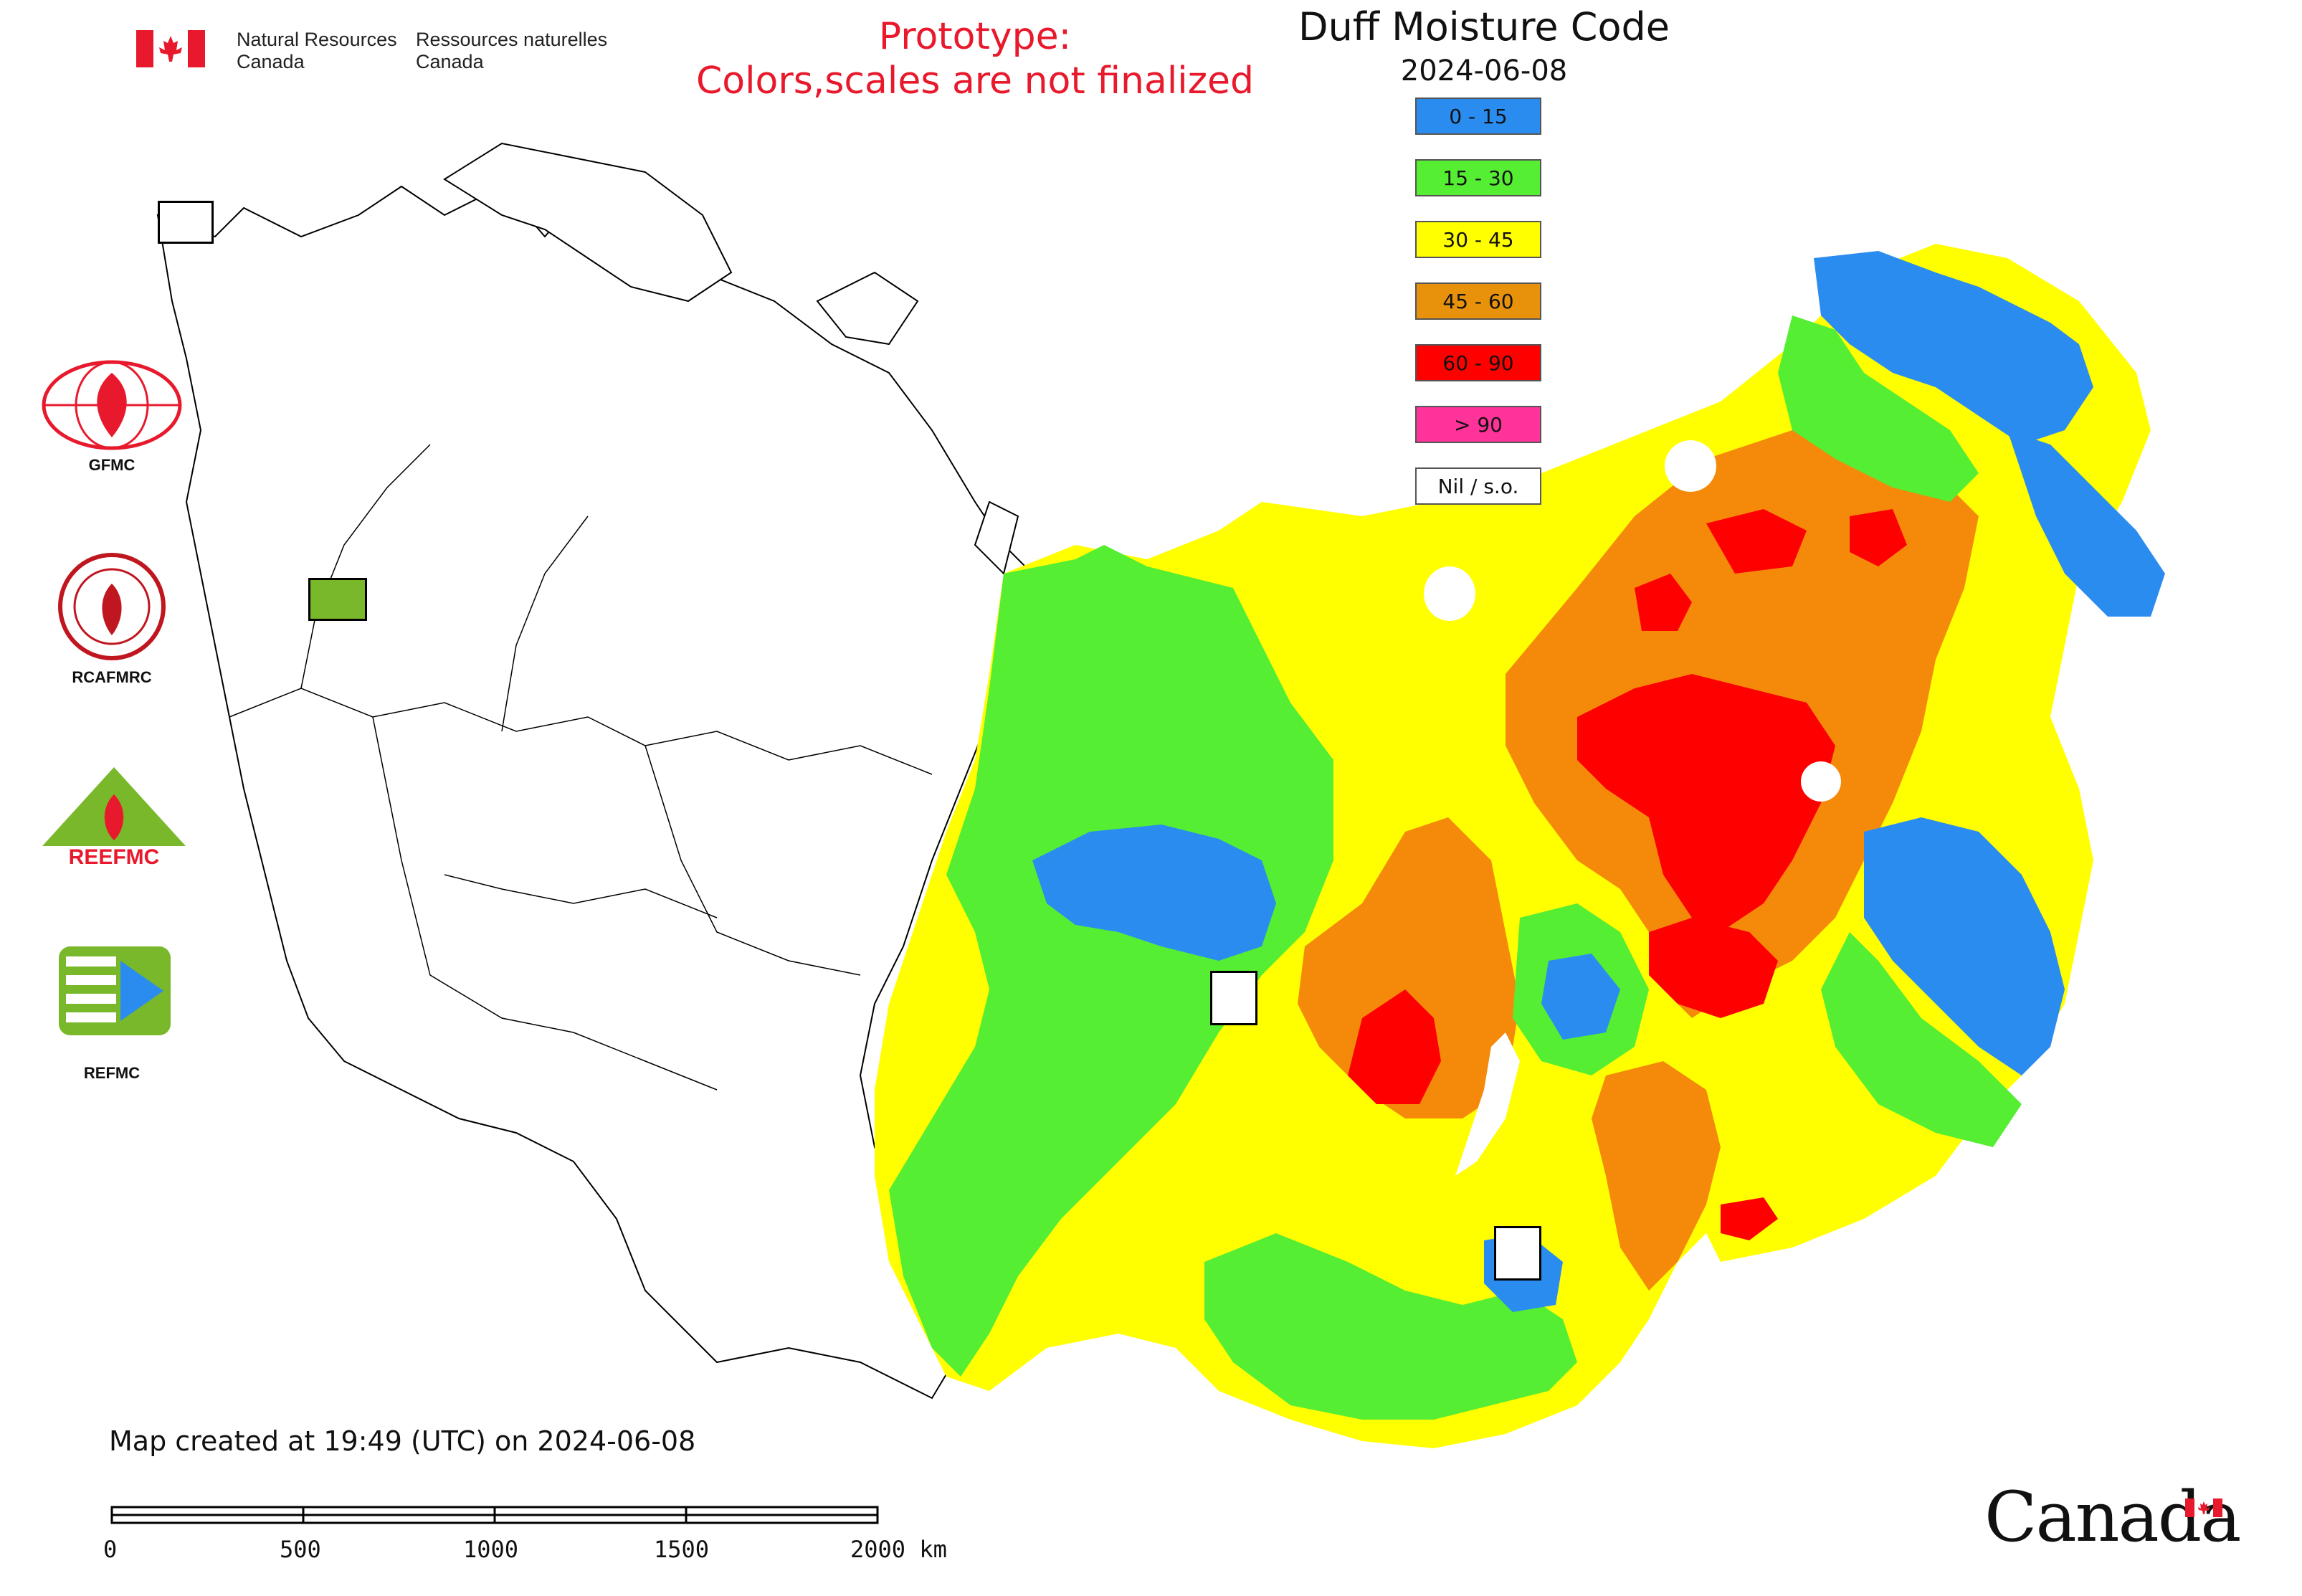 This screenshot has height=1596, width=2302. I want to click on reefmc-logo-icon: REEFMC, so click(114, 817).